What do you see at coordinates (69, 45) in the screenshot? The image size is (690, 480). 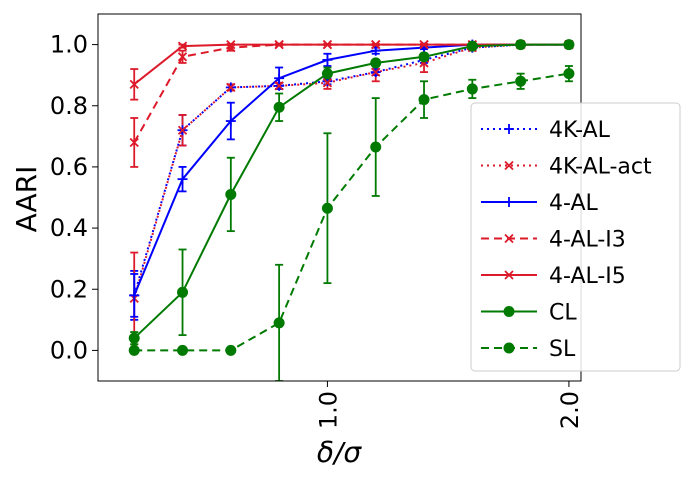 I see `y-tick-label-5: 1.0` at bounding box center [69, 45].